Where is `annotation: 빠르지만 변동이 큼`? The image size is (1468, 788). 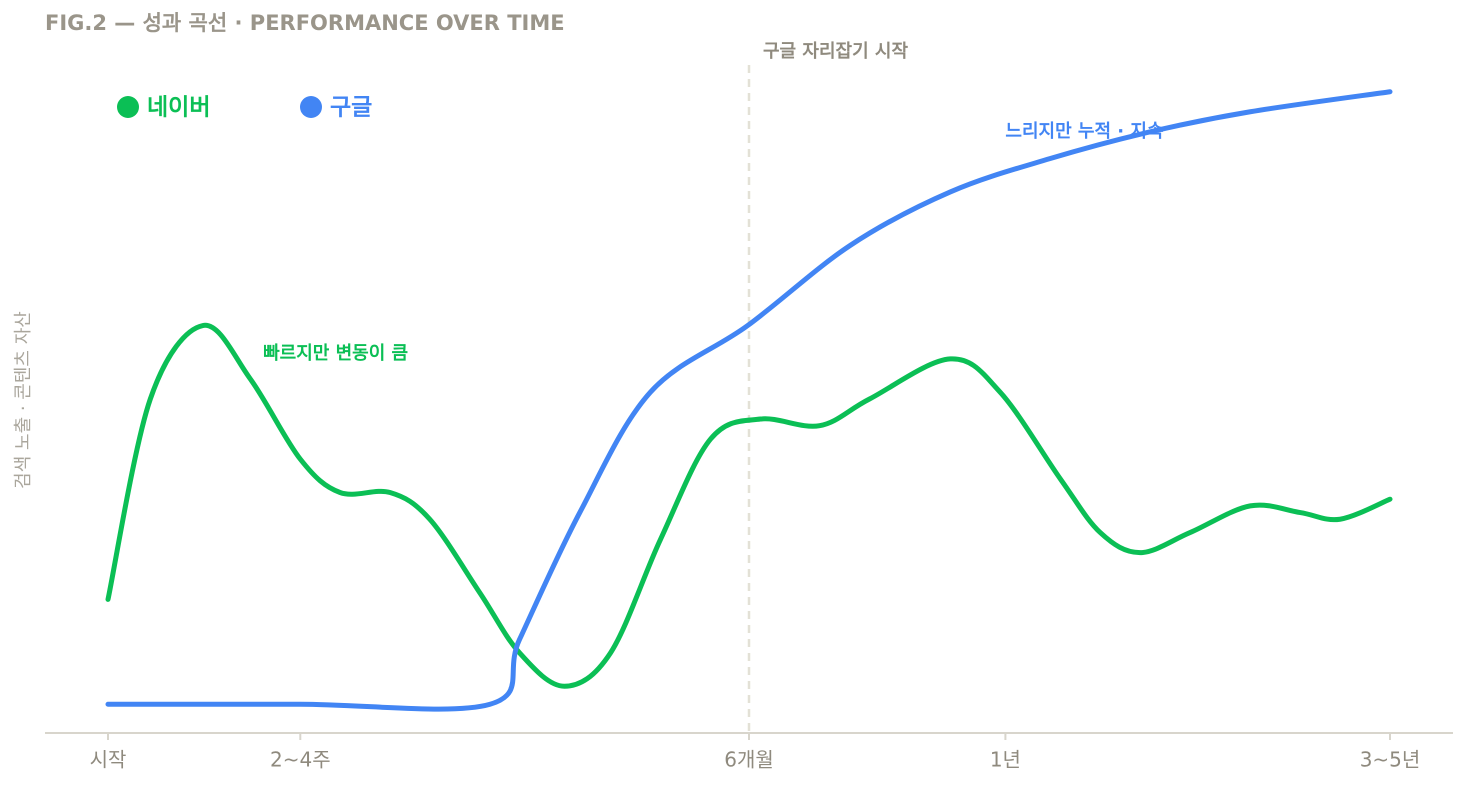
annotation: 빠르지만 변동이 큼 is located at coordinates (335, 353).